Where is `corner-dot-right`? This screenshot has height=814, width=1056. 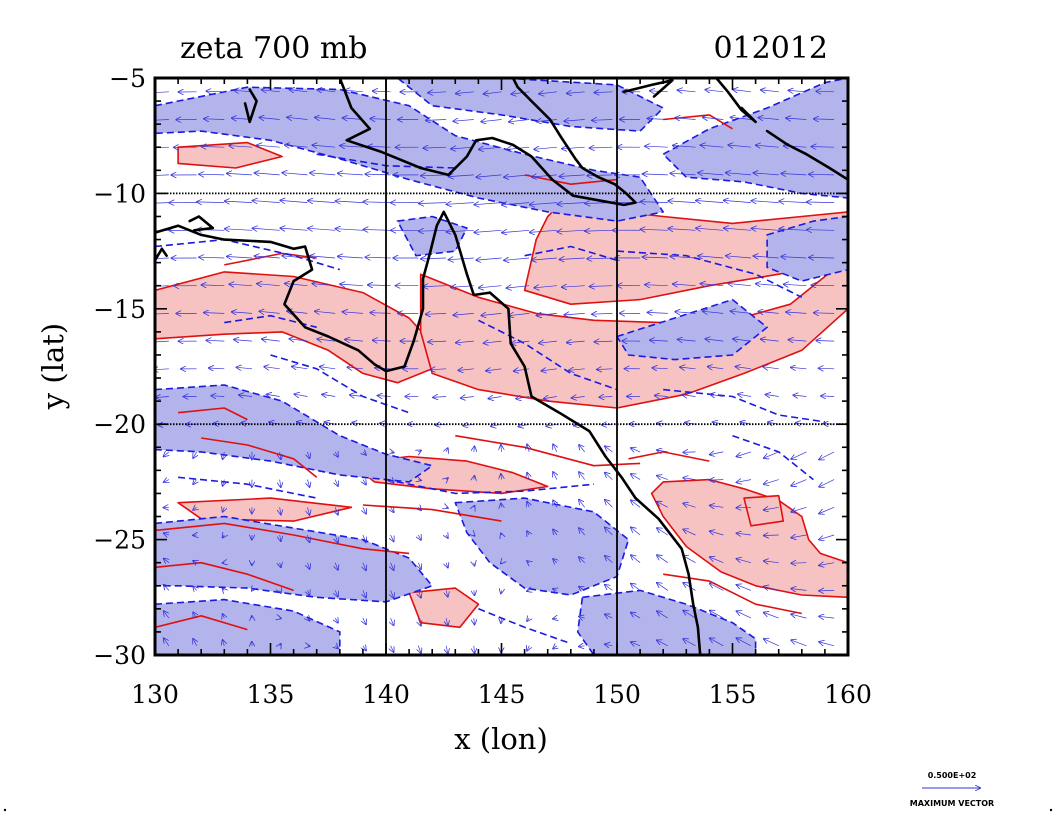
corner-dot-right is located at coordinates (1051, 810).